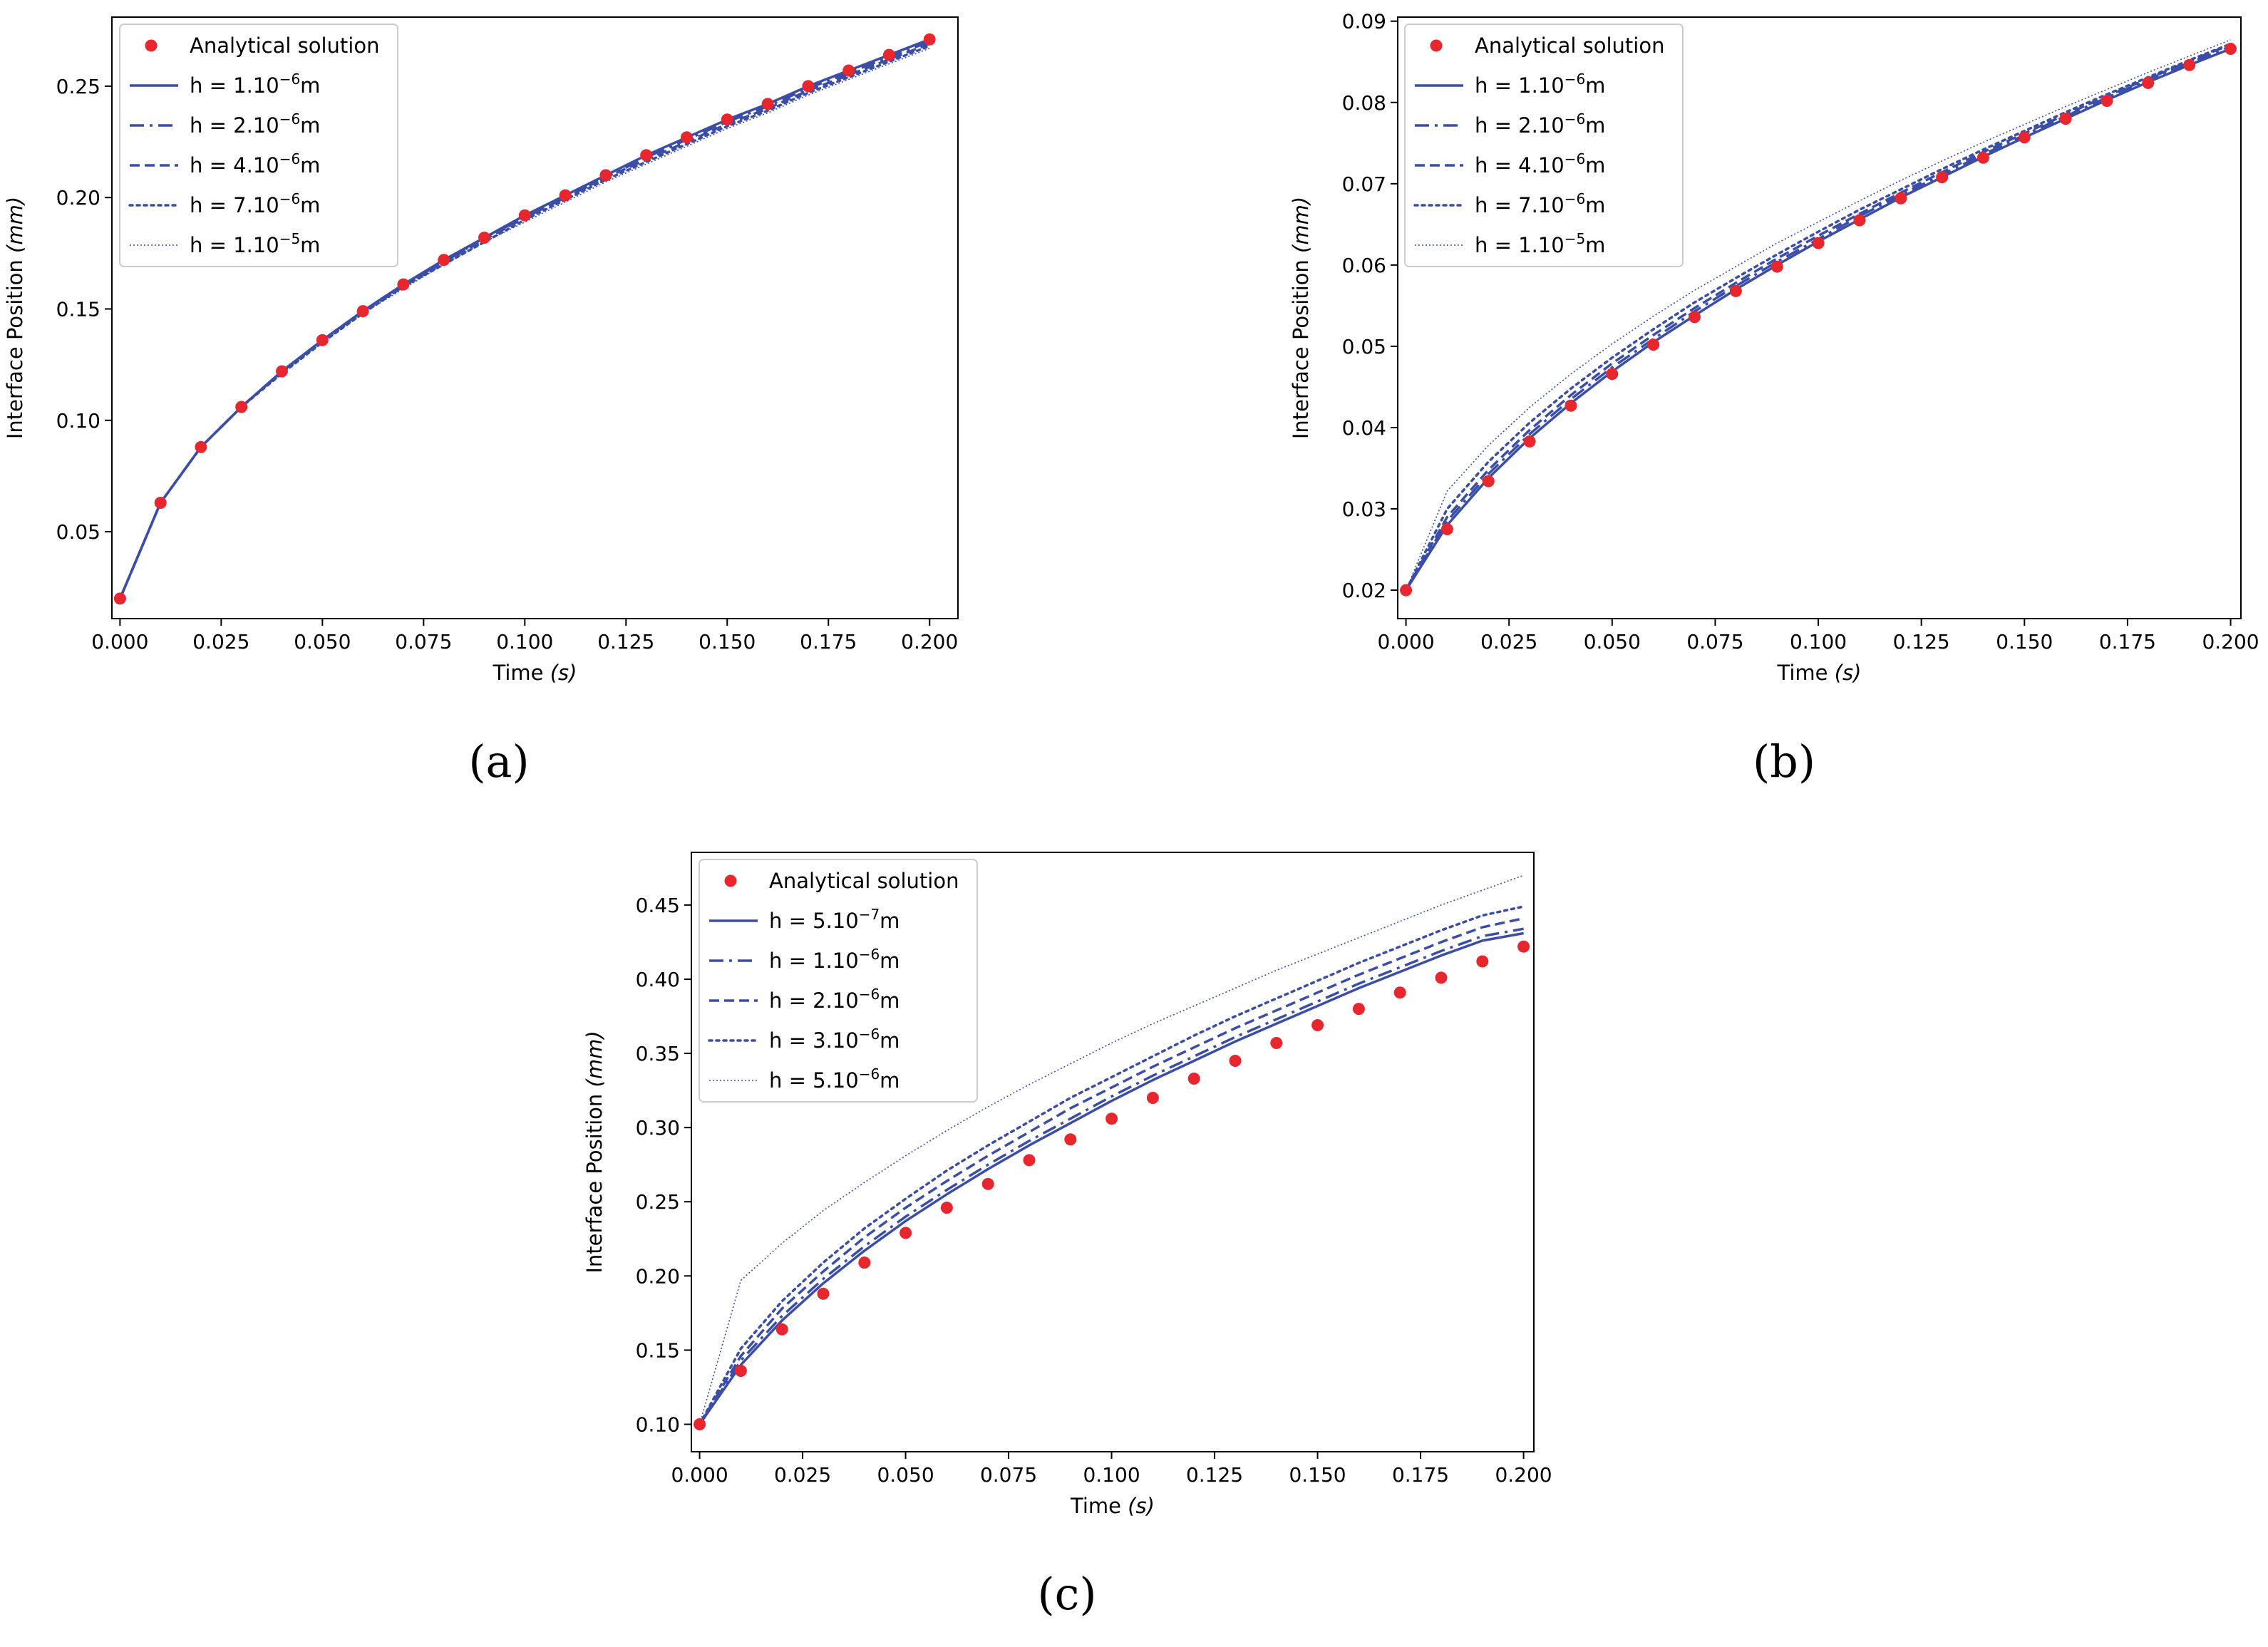  What do you see at coordinates (1848, 673) in the screenshot?
I see `x-axis-label-unit: (s)` at bounding box center [1848, 673].